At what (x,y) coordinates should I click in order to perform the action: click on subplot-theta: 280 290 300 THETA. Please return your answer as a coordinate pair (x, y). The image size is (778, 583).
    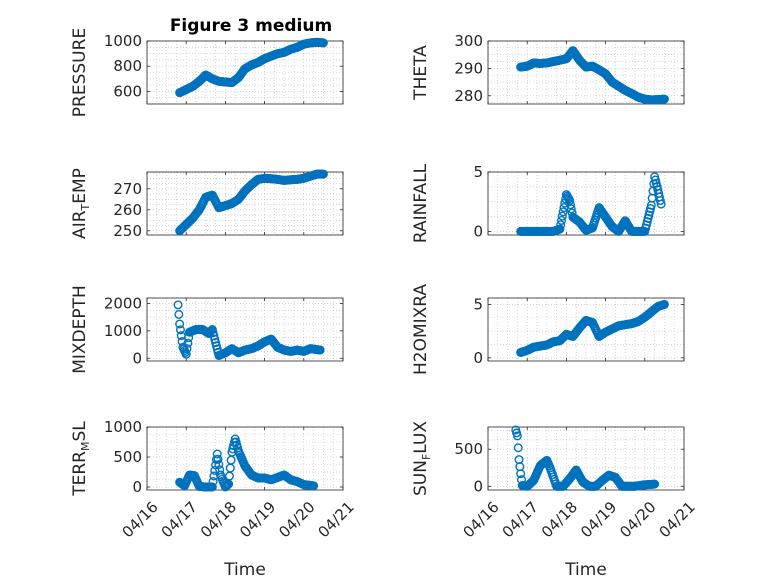
    Looking at the image, I should click on (548, 68).